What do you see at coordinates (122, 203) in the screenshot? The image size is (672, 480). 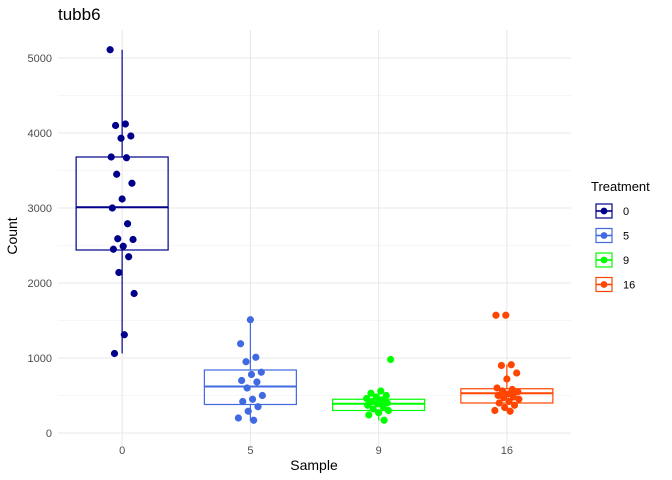 I see `box-body` at bounding box center [122, 203].